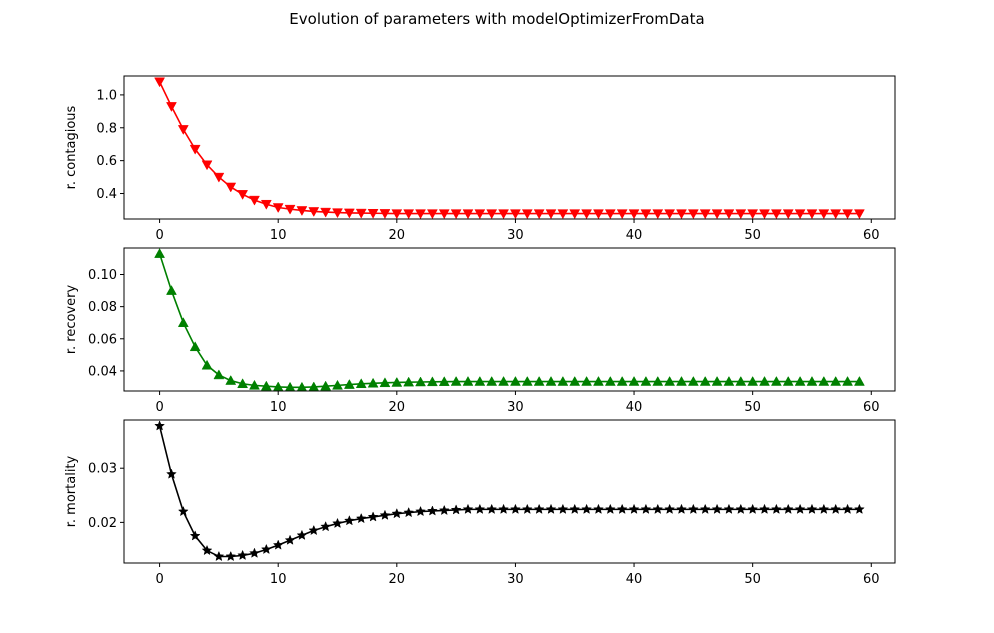 This screenshot has width=994, height=633. What do you see at coordinates (106, 161) in the screenshot?
I see `y-tick-label-1-1: 0.6` at bounding box center [106, 161].